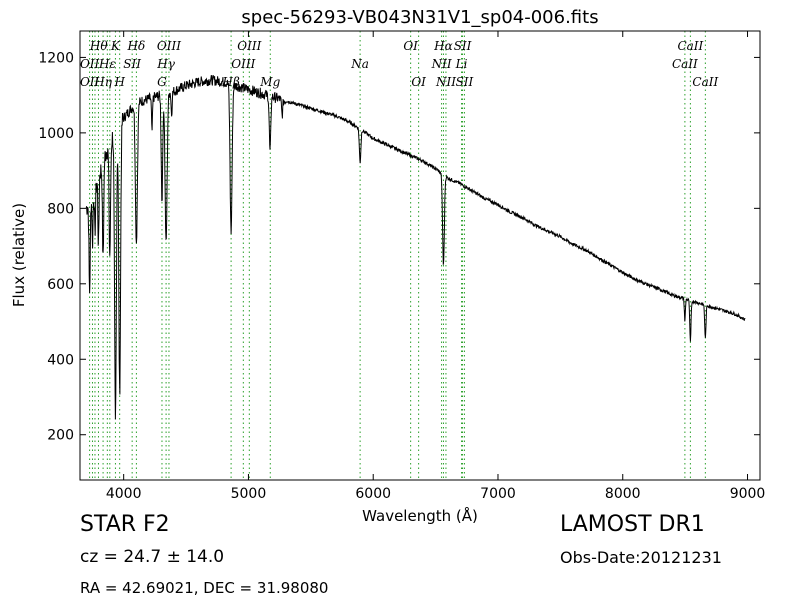  I want to click on y-tick-label-800: 800, so click(60, 209).